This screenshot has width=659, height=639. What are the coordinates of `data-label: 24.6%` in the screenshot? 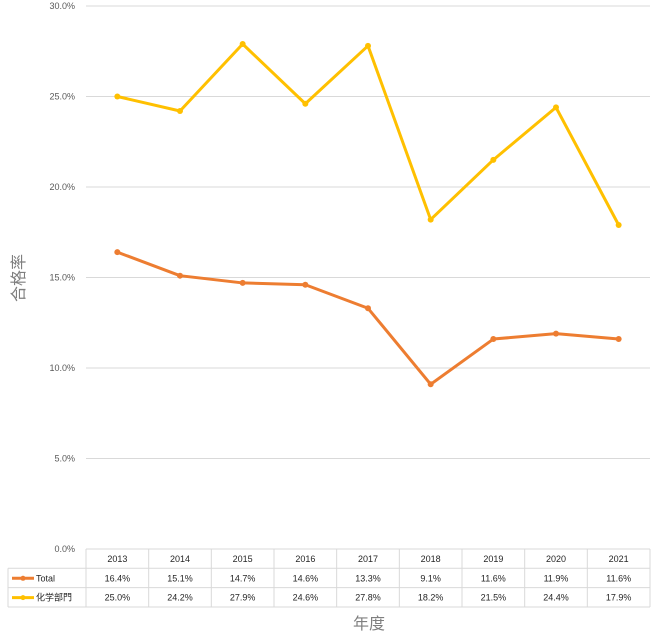 It's located at (306, 598).